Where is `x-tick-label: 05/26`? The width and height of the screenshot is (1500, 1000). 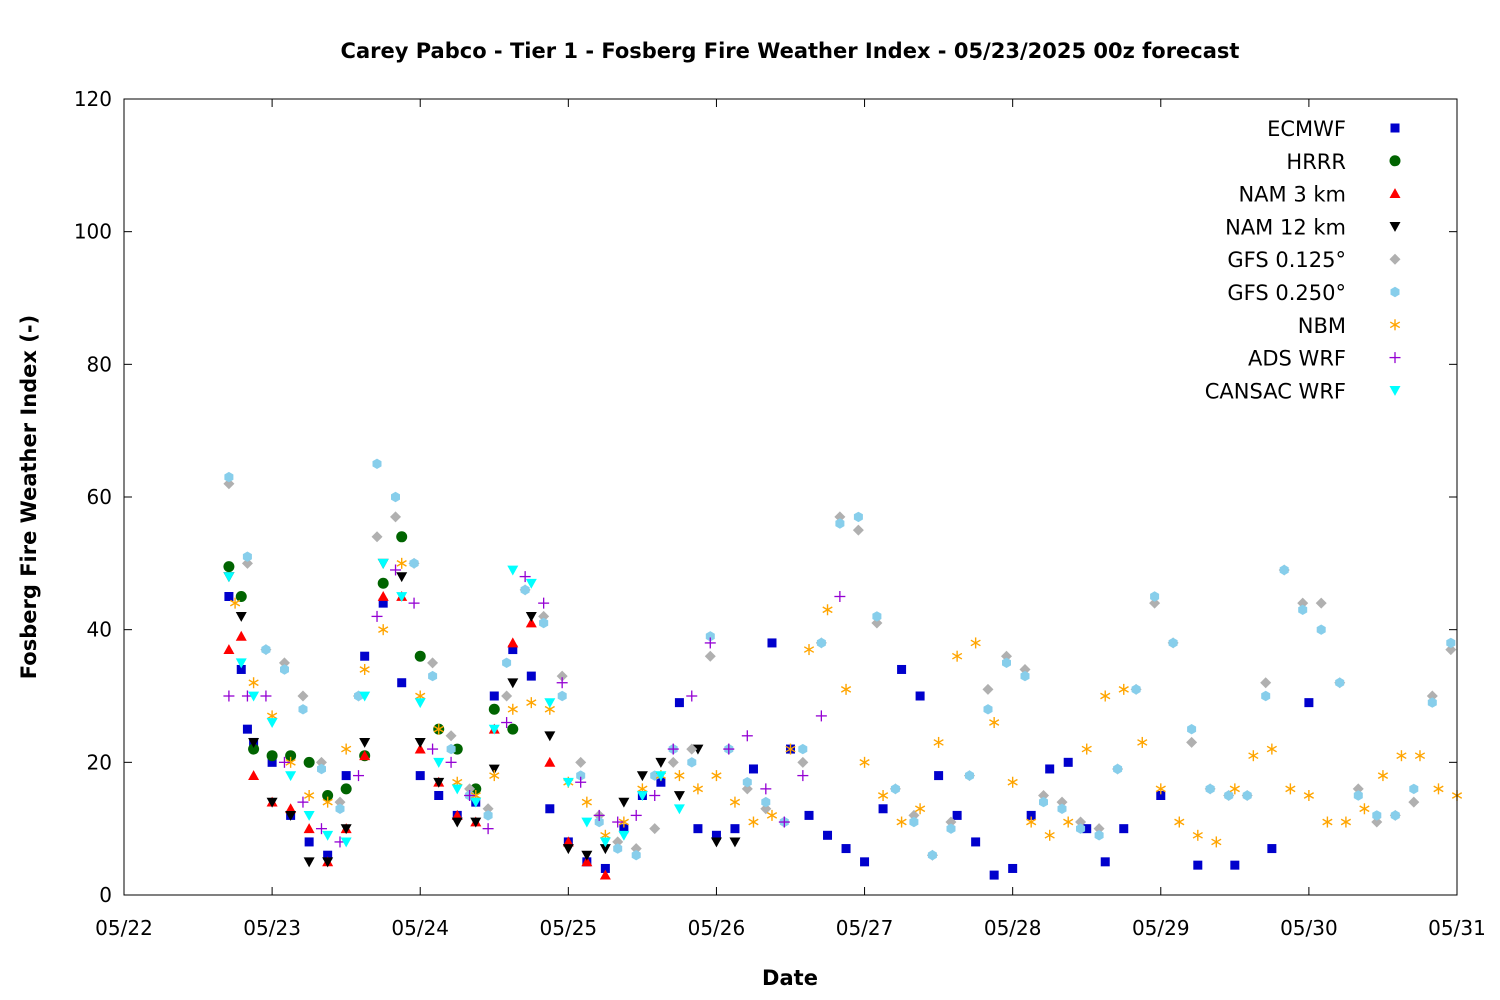
x-tick-label: 05/26 is located at coordinates (717, 928).